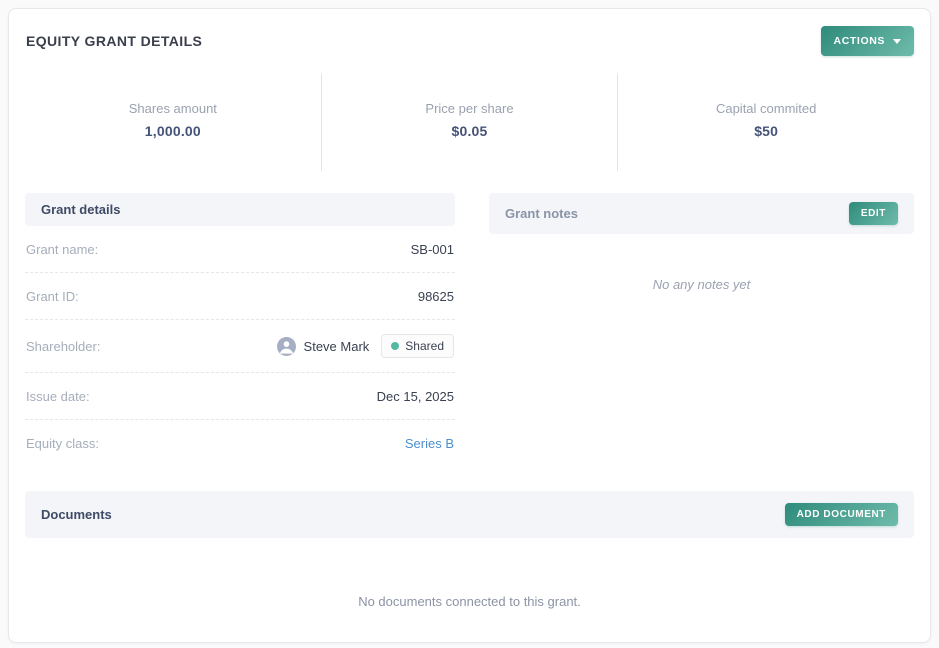 The image size is (939, 648). What do you see at coordinates (240, 296) in the screenshot?
I see `detail-row-grant-id: Grant ID: 98625` at bounding box center [240, 296].